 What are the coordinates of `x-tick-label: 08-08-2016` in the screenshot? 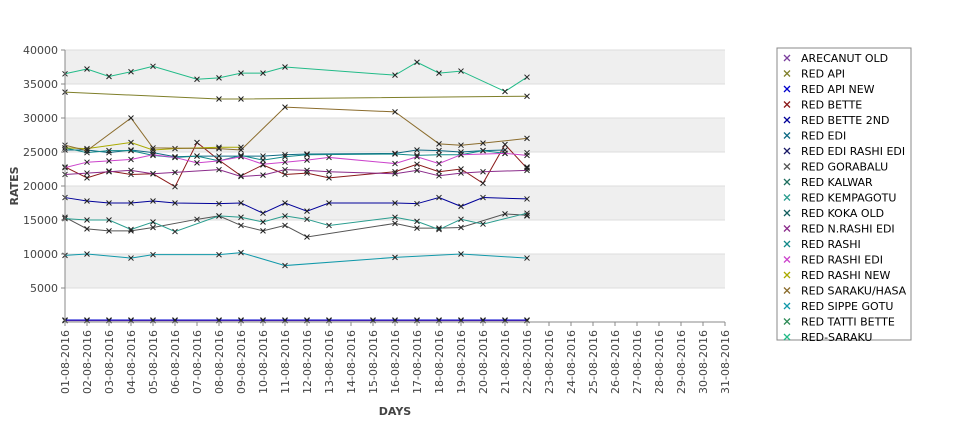 It's located at (219, 362).